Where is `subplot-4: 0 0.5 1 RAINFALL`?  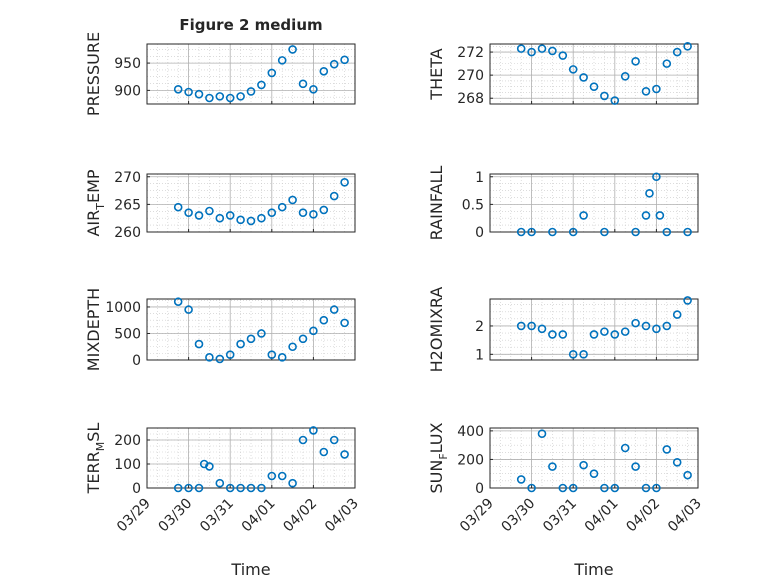
subplot-4: 0 0.5 1 RAINFALL is located at coordinates (563, 203).